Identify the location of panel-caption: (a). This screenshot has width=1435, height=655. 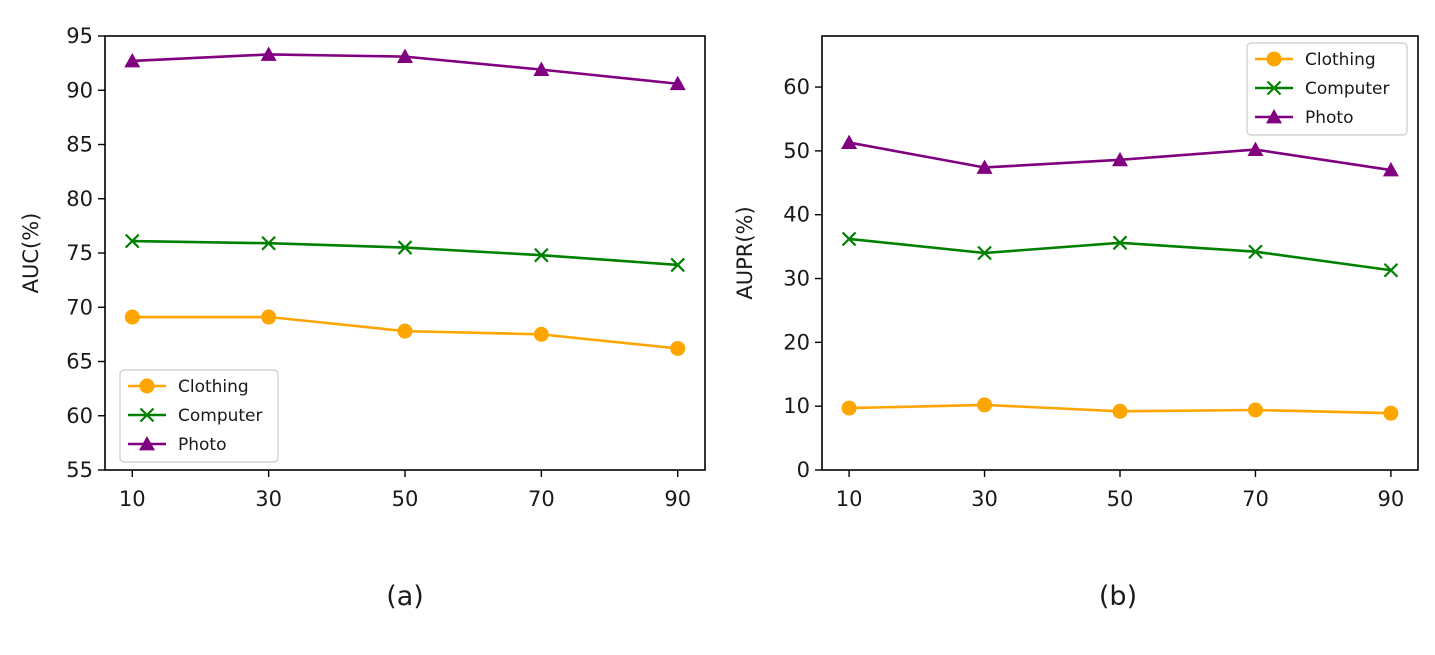
(405, 596).